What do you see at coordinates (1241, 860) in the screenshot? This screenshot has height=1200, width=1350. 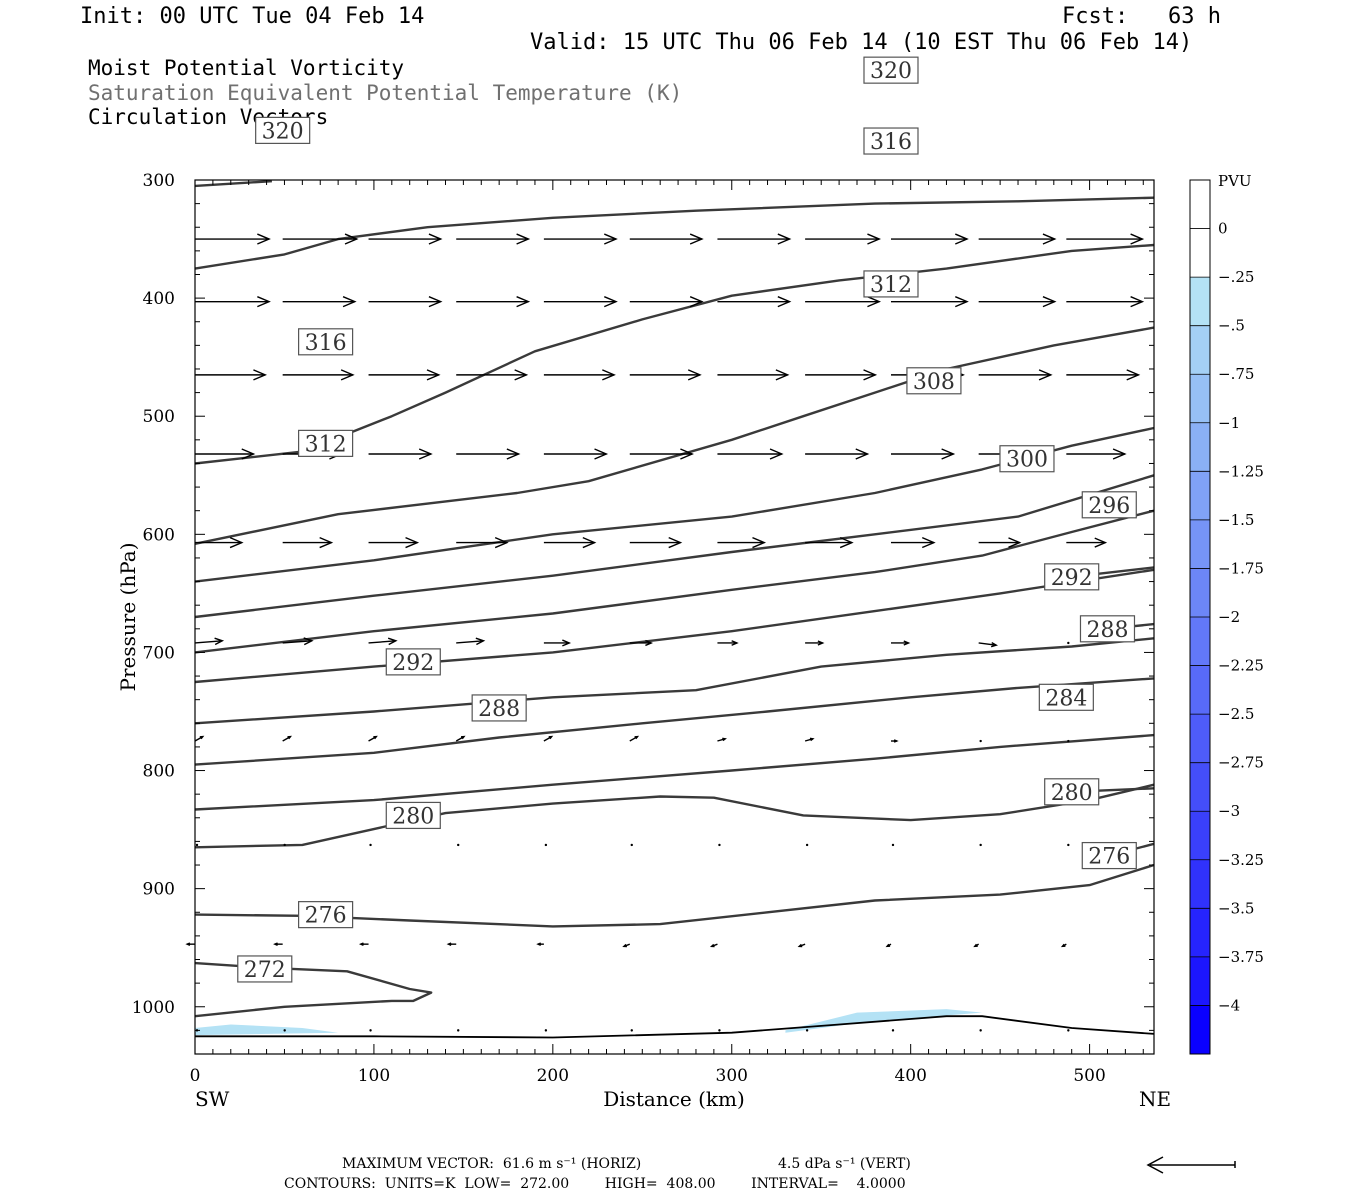 I see `colorbar-label: −3.25` at bounding box center [1241, 860].